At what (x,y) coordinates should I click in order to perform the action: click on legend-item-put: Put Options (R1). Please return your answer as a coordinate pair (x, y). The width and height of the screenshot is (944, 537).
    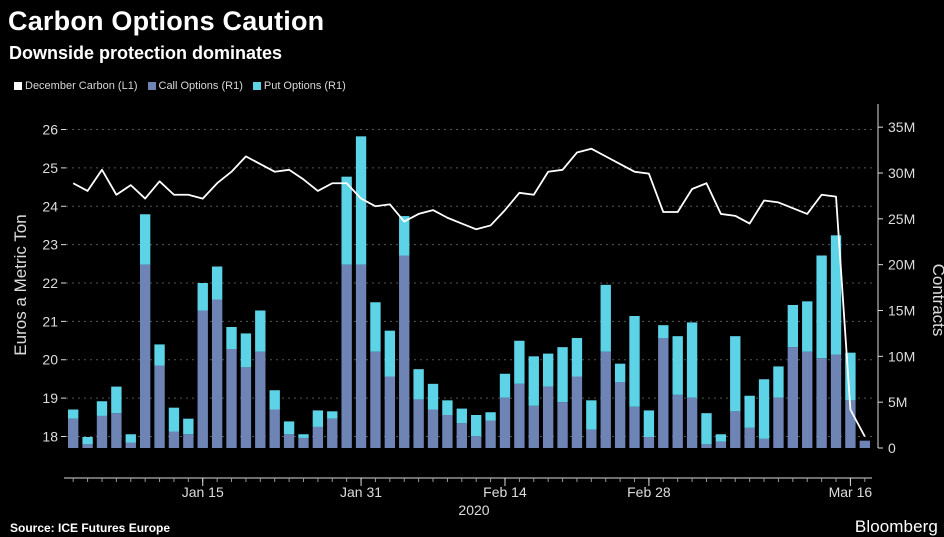
    Looking at the image, I should click on (299, 86).